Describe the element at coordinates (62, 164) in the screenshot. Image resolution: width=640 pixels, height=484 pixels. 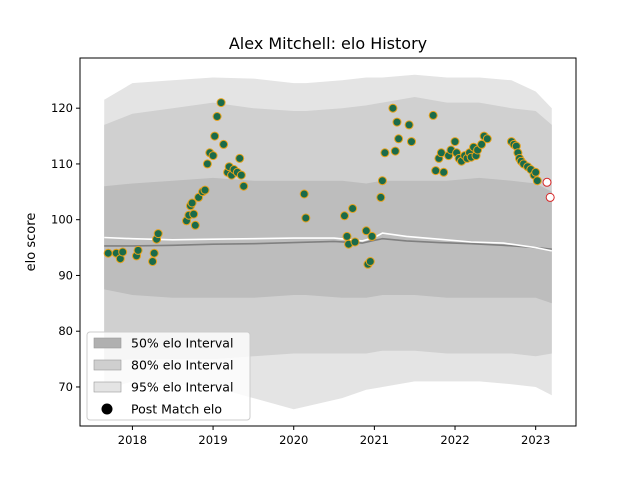
I see `y-tick-label: 110` at that location.